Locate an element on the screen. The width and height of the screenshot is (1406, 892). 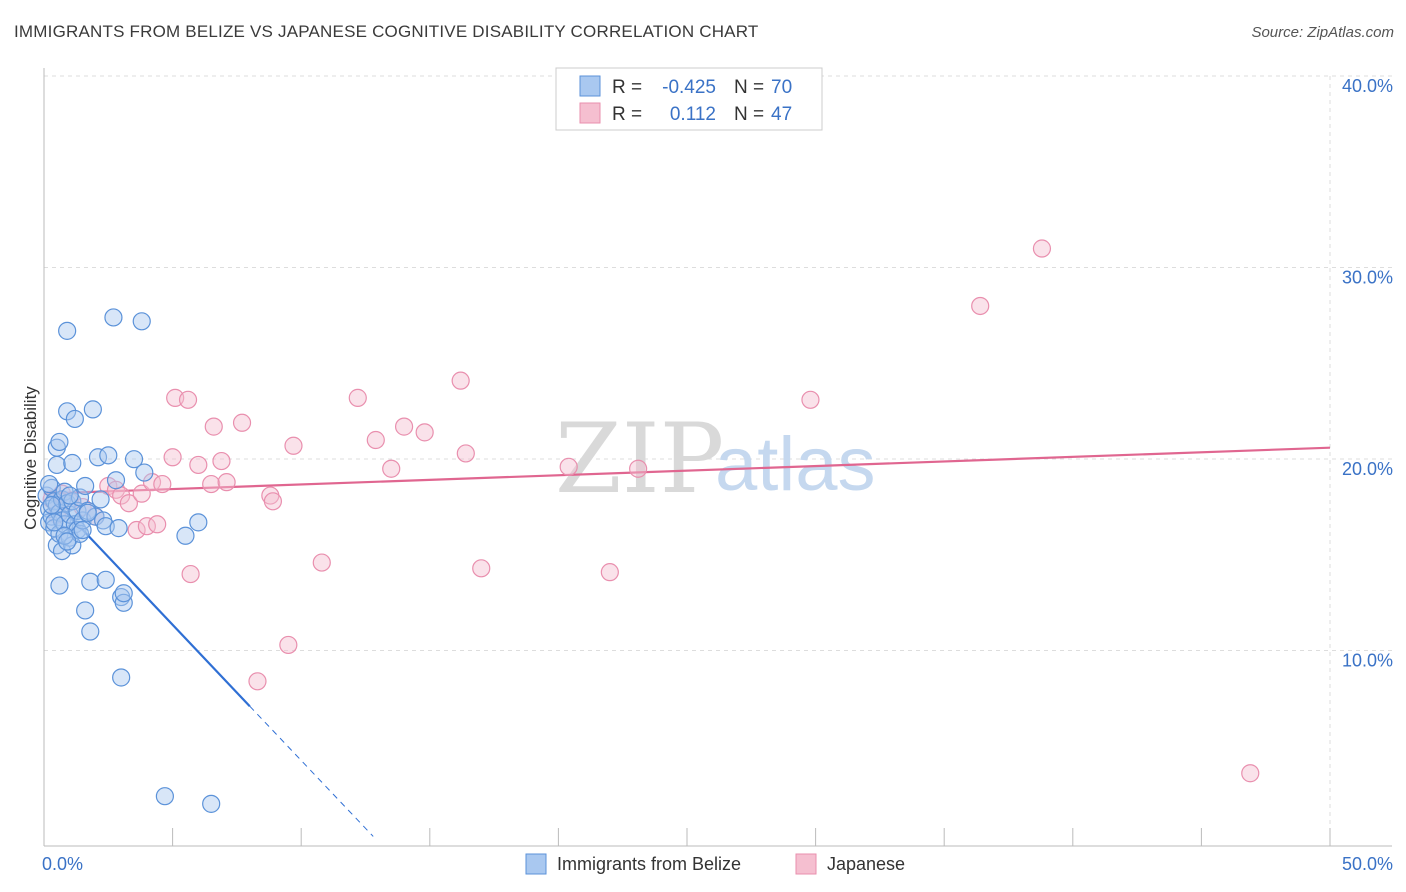
y-tick-label: 30.0% is located at coordinates (1367, 278).